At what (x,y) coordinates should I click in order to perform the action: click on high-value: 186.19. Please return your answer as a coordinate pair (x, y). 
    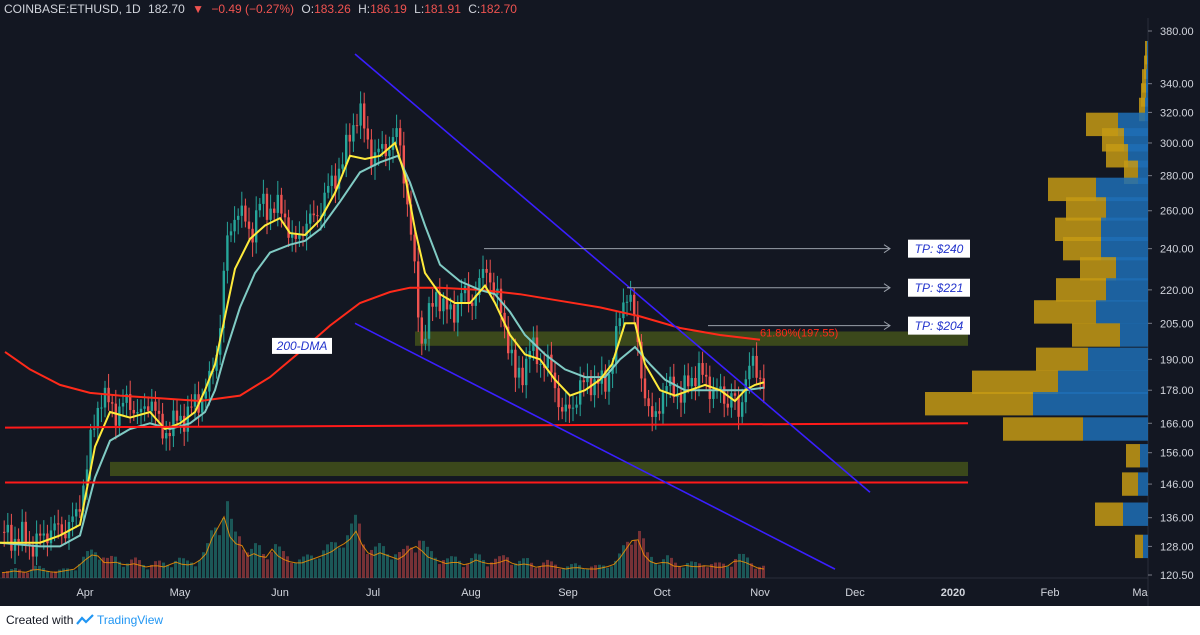
    Looking at the image, I should click on (388, 9).